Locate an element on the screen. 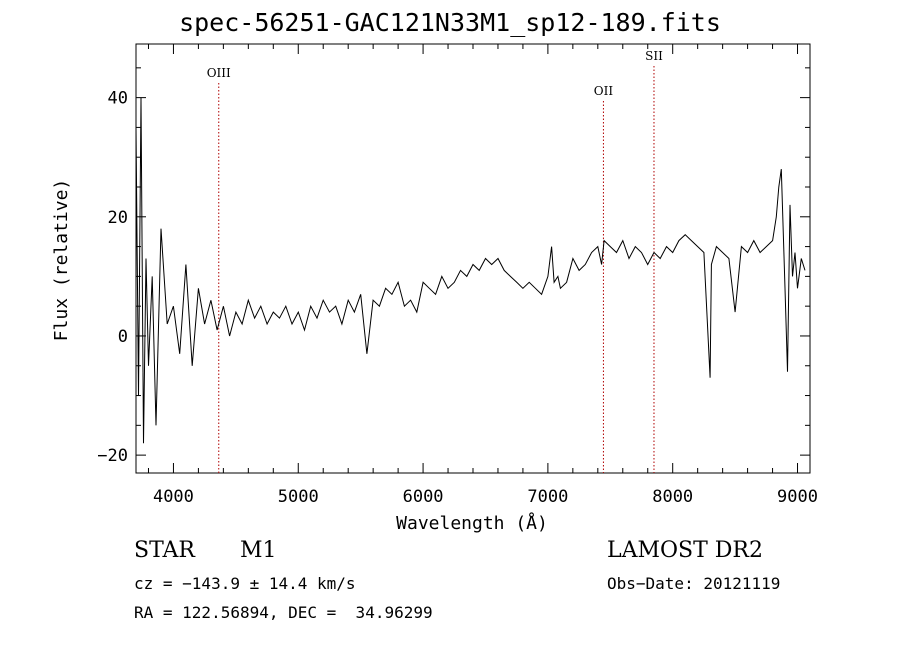 Image resolution: width=900 pixels, height=649 pixels. x-tick-label: 9000 is located at coordinates (797, 497).